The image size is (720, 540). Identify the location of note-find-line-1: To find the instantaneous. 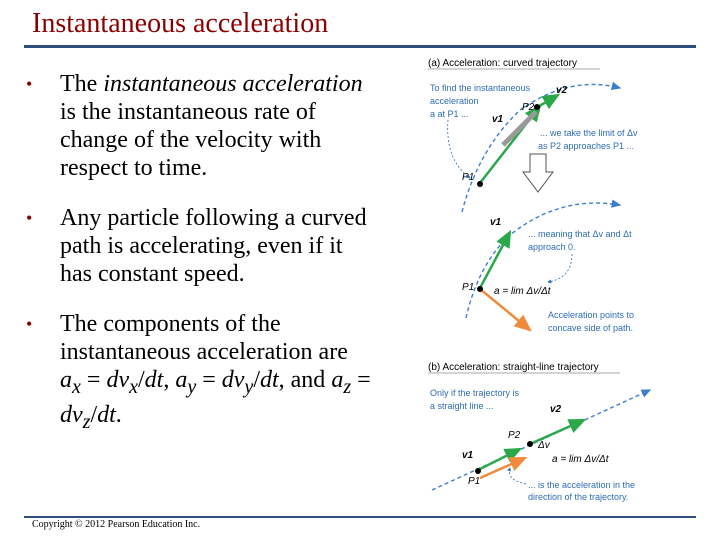
(480, 88).